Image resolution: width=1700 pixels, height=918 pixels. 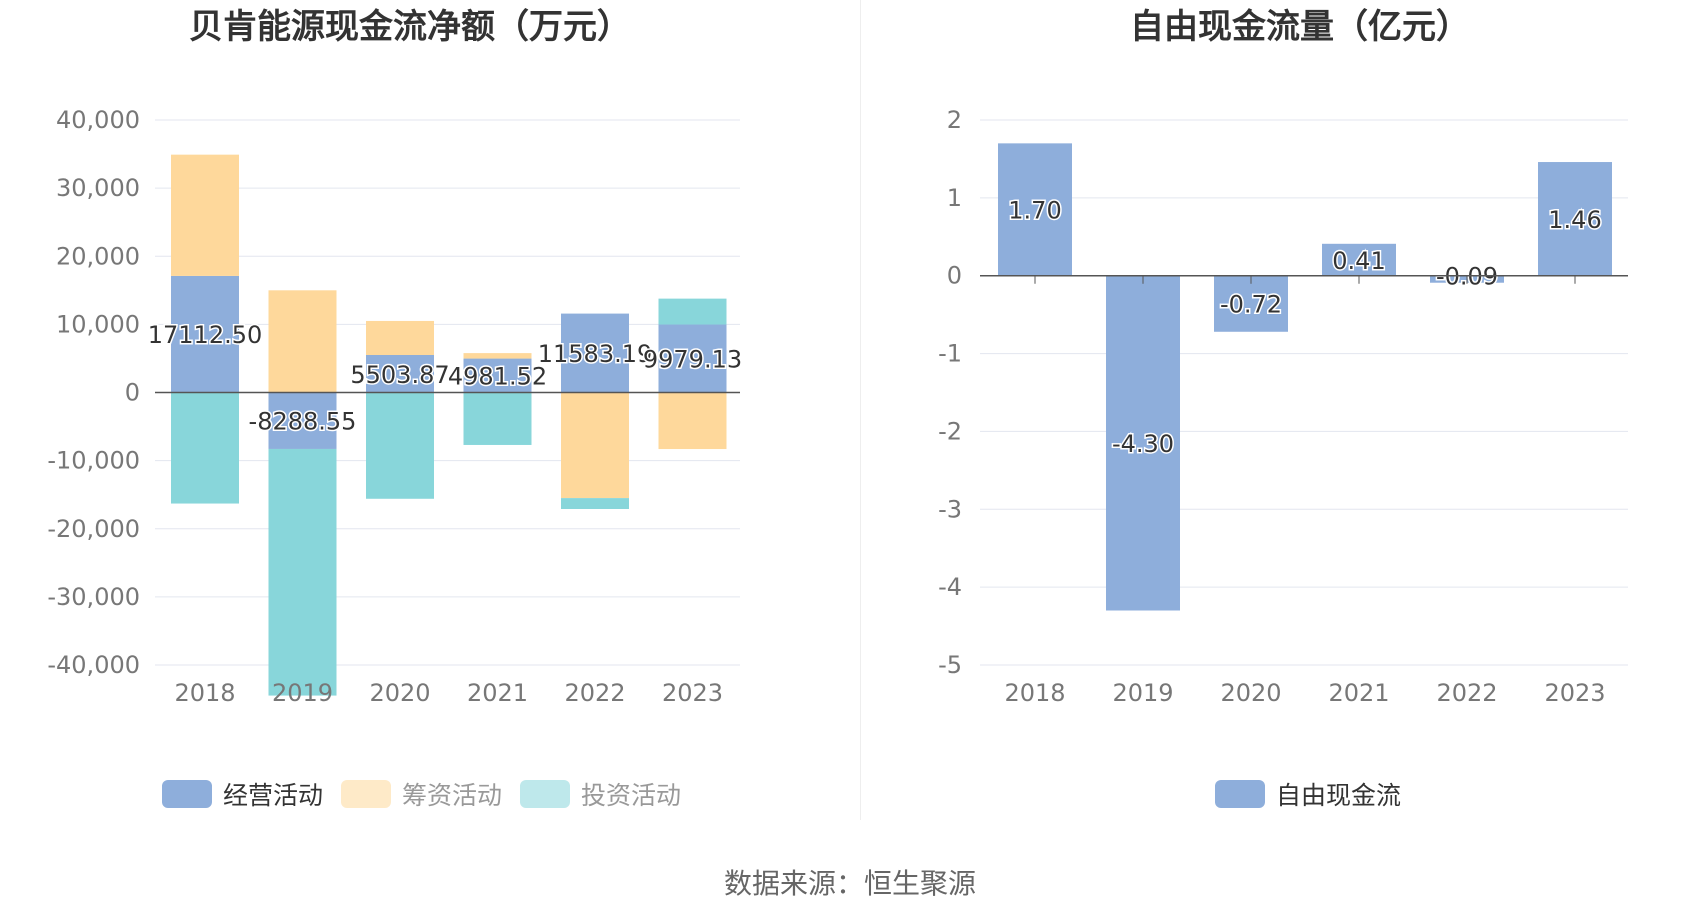 I want to click on legend-swatch-经营活动, so click(x=187, y=794).